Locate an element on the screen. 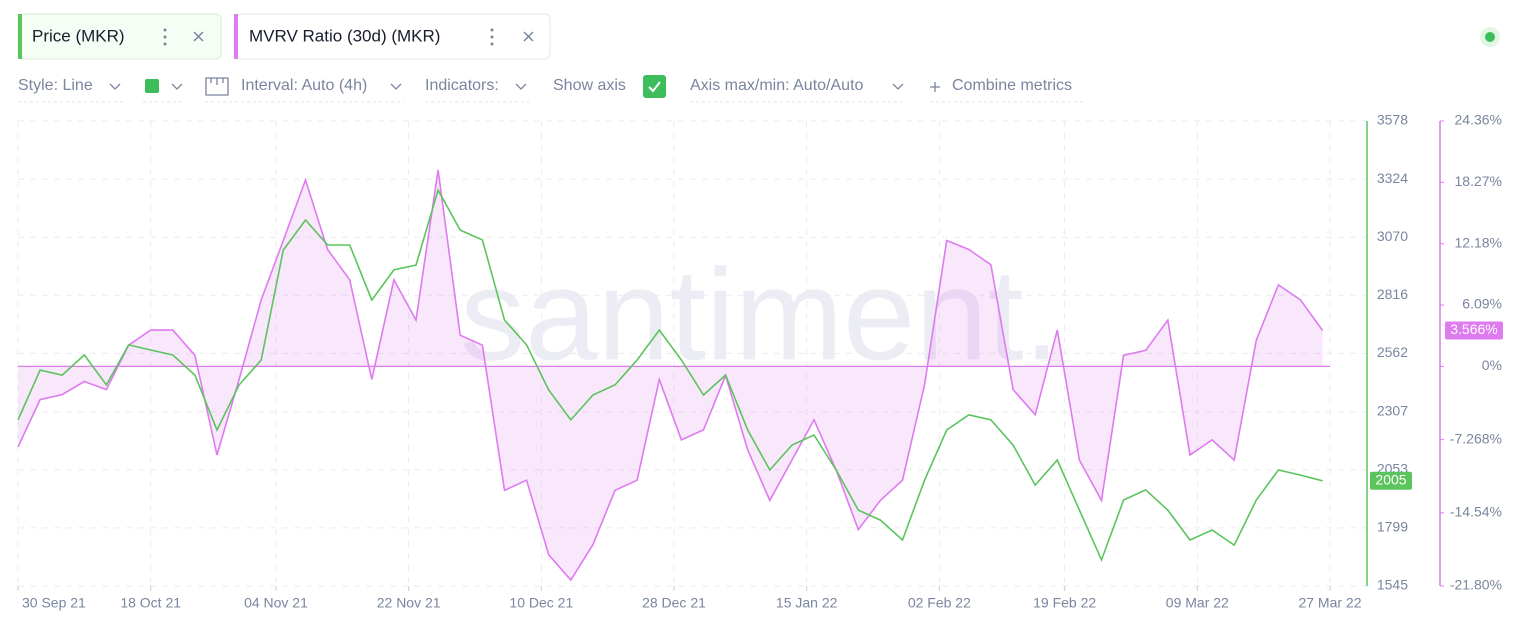  x-tick-label: 18 Oct 21 is located at coordinates (150, 603).